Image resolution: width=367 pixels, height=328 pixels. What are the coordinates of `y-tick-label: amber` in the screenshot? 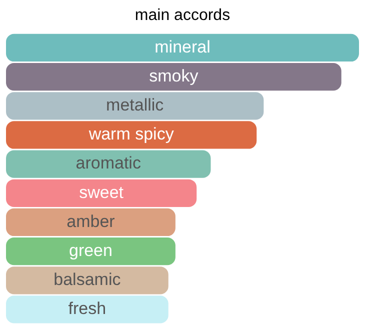 It's located at (91, 221).